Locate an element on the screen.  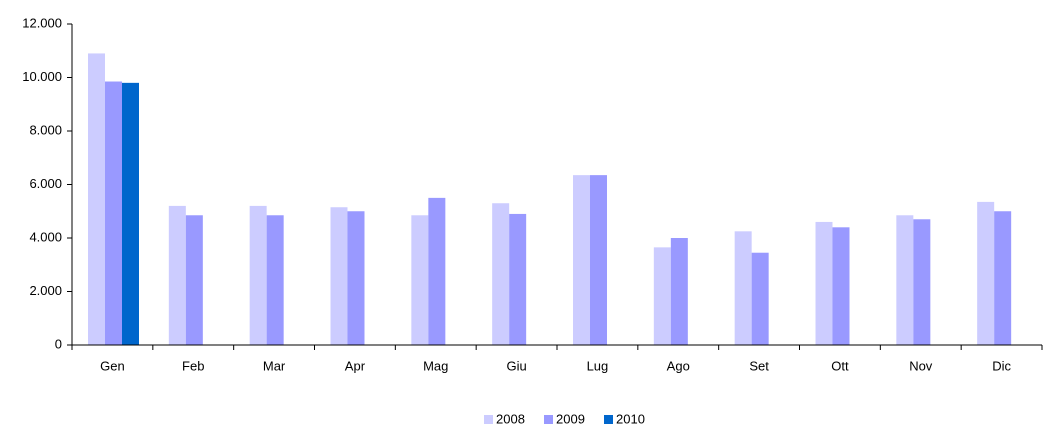
x-tick-label: Gen is located at coordinates (112, 365).